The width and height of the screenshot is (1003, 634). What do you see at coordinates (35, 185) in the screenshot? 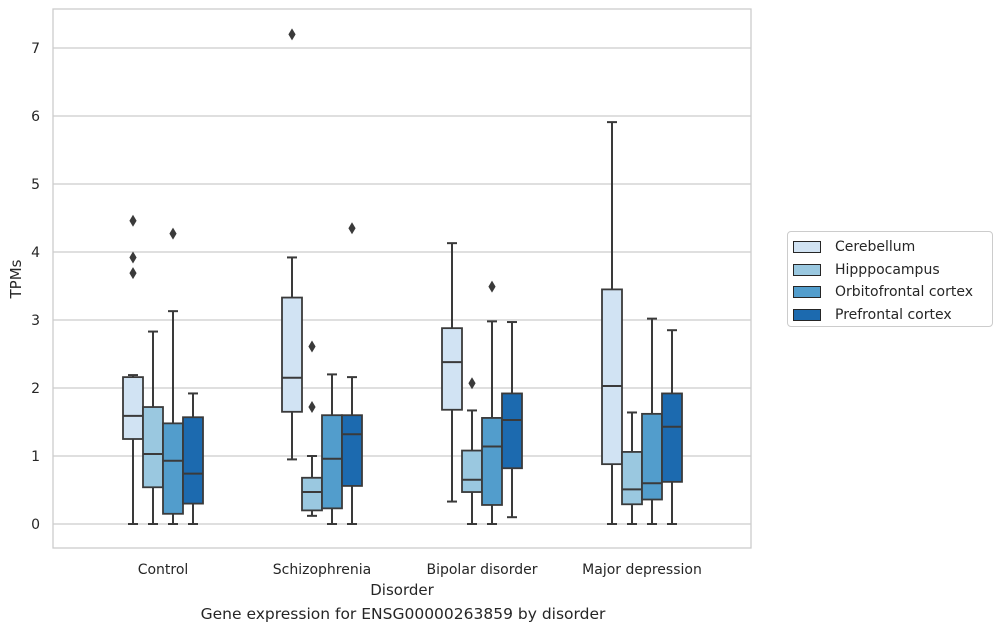
I see `y-tick-label: 5` at bounding box center [35, 185].